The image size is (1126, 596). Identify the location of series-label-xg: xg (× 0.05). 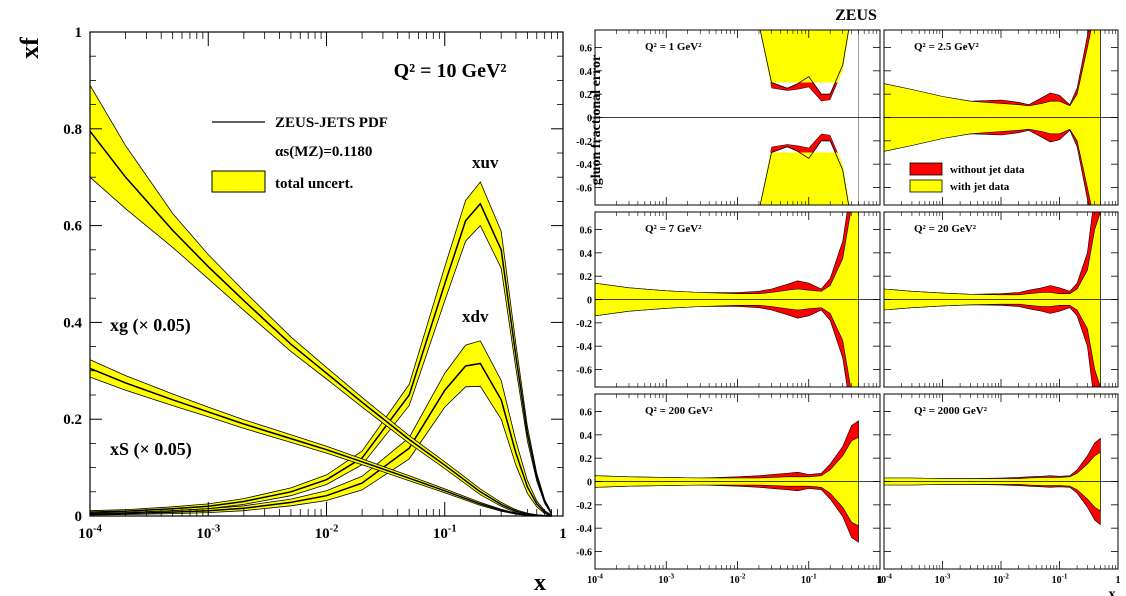
(150, 325).